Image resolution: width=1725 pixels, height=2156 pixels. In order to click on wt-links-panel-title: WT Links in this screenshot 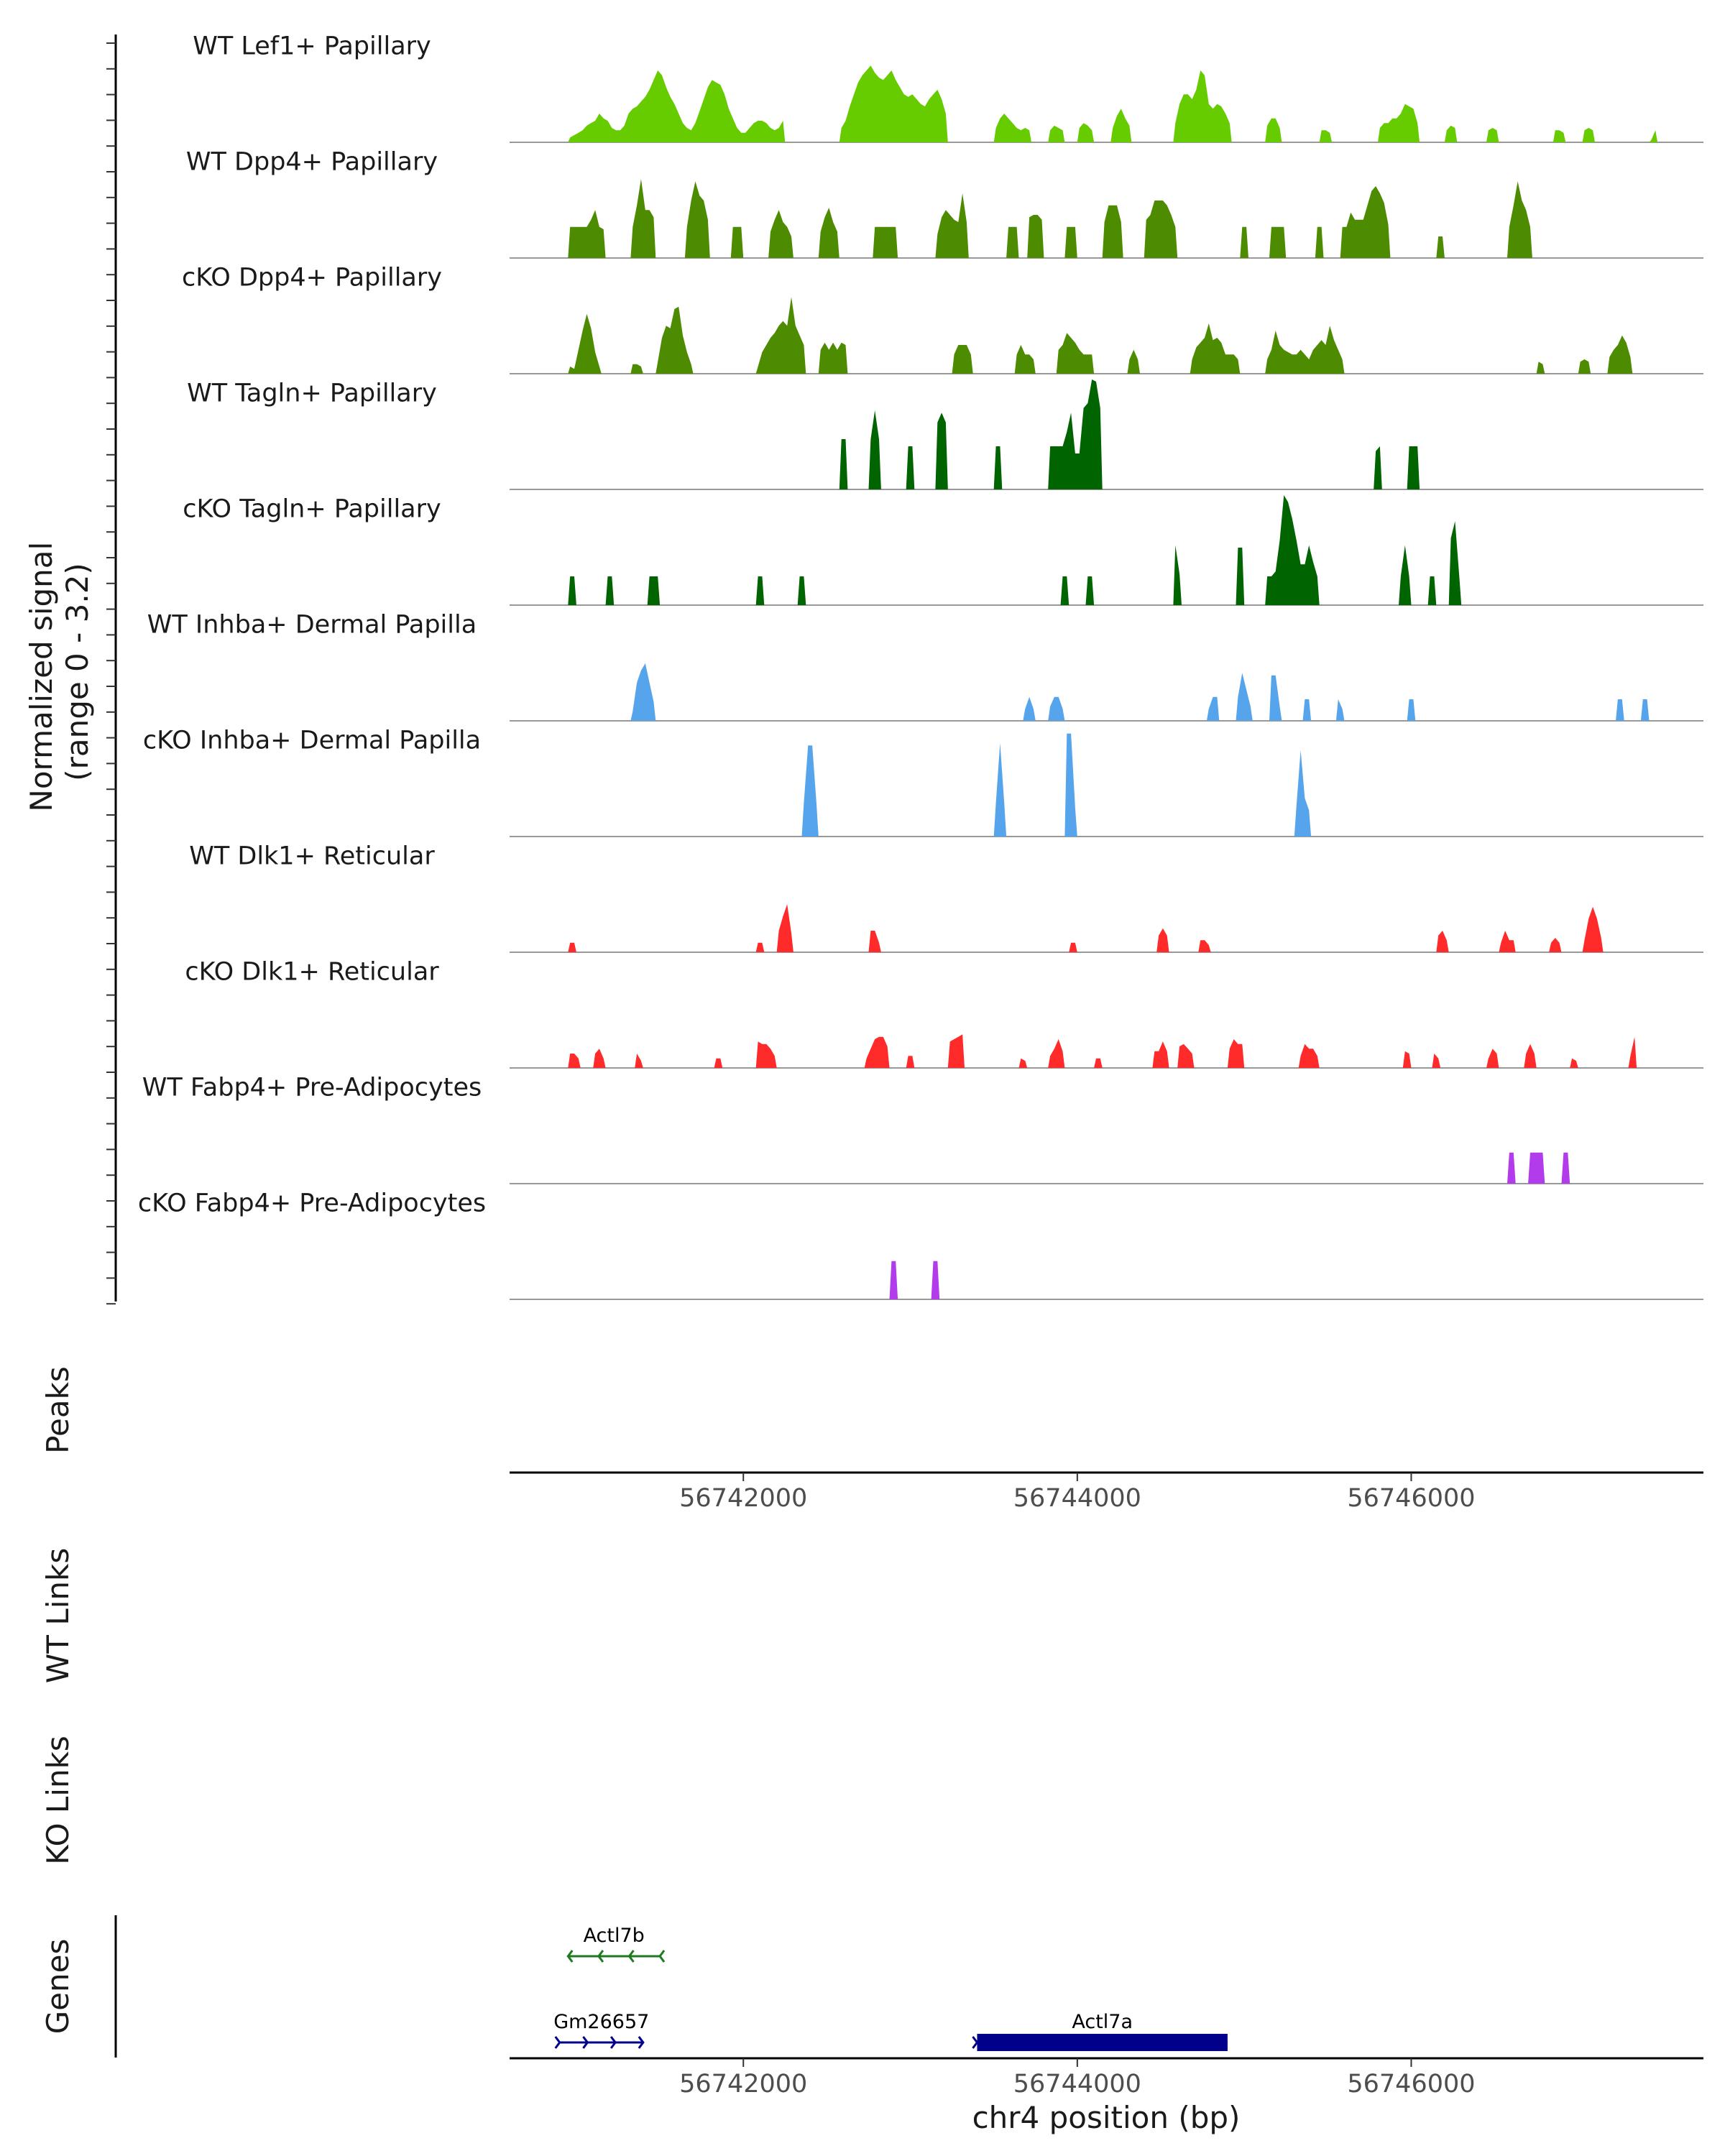, I will do `click(57, 1615)`.